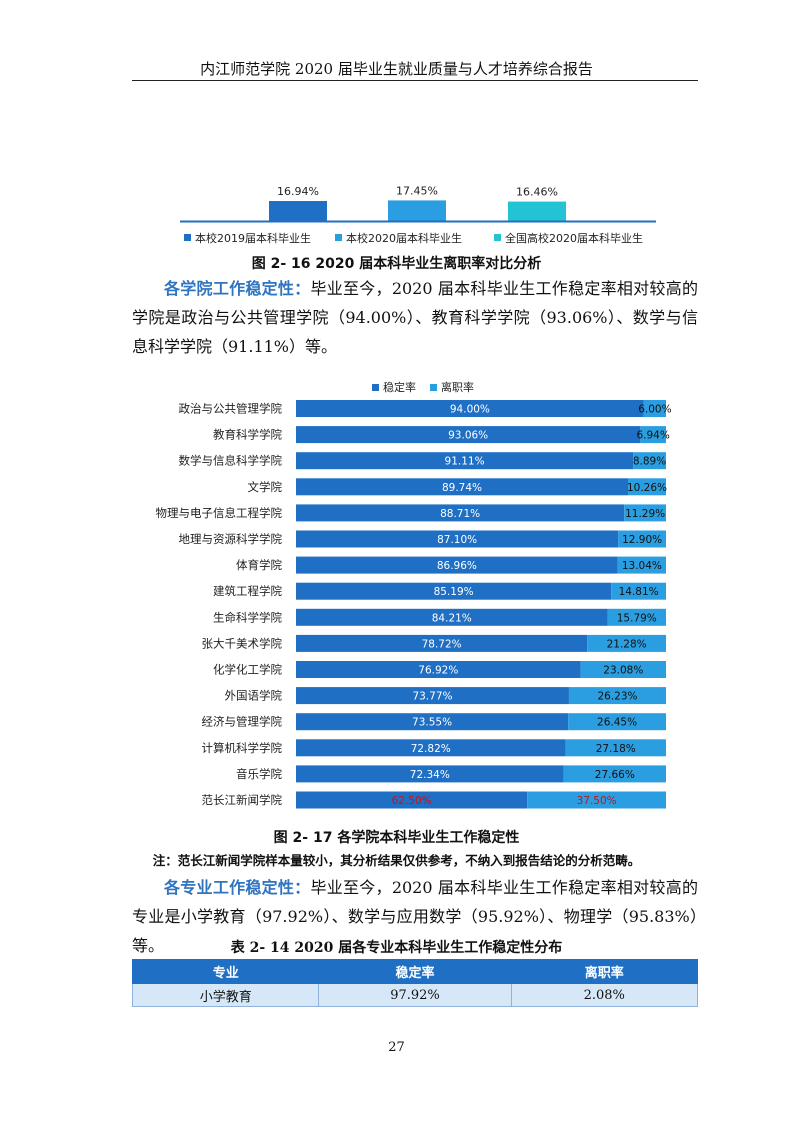  Describe the element at coordinates (396, 948) in the screenshot. I see `table-caption-2-14: 表 2- 14 2020 届各专业本科毕业生工作稳定性分布` at that location.